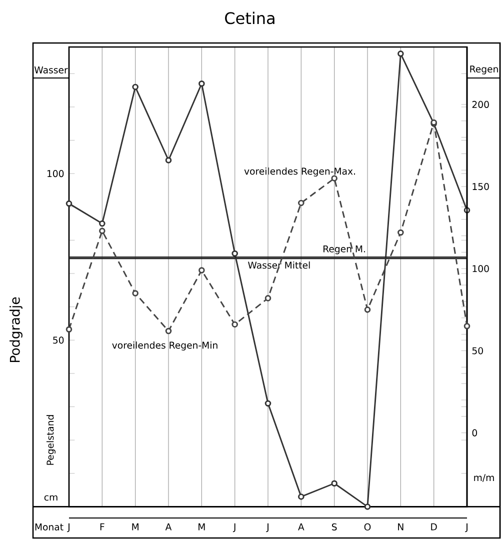 This screenshot has height=541, width=501. I want to click on y2-tick-label: 0, so click(475, 432).